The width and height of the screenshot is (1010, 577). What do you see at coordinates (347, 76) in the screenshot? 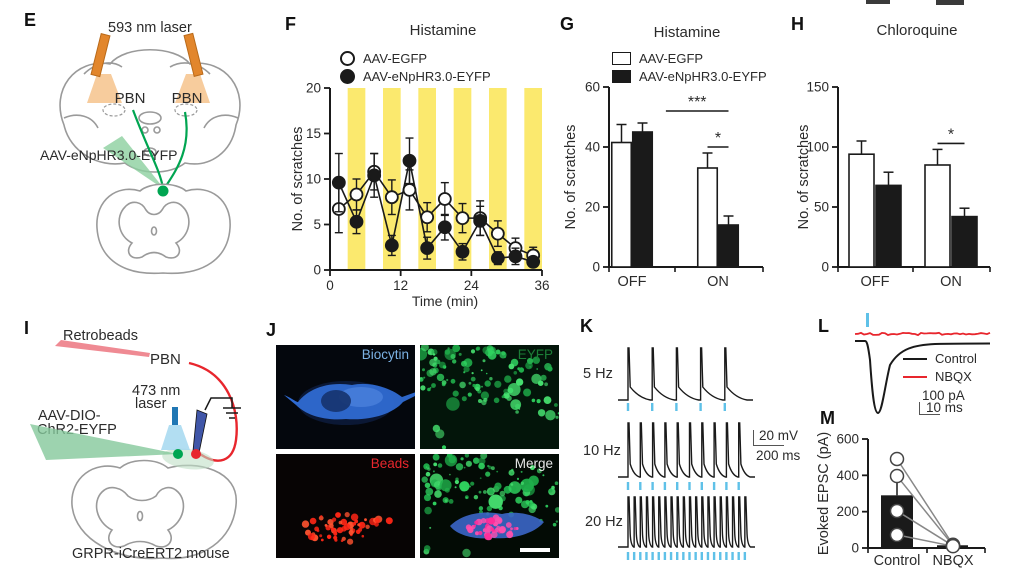
I see `filled-circle-marker-icon` at bounding box center [347, 76].